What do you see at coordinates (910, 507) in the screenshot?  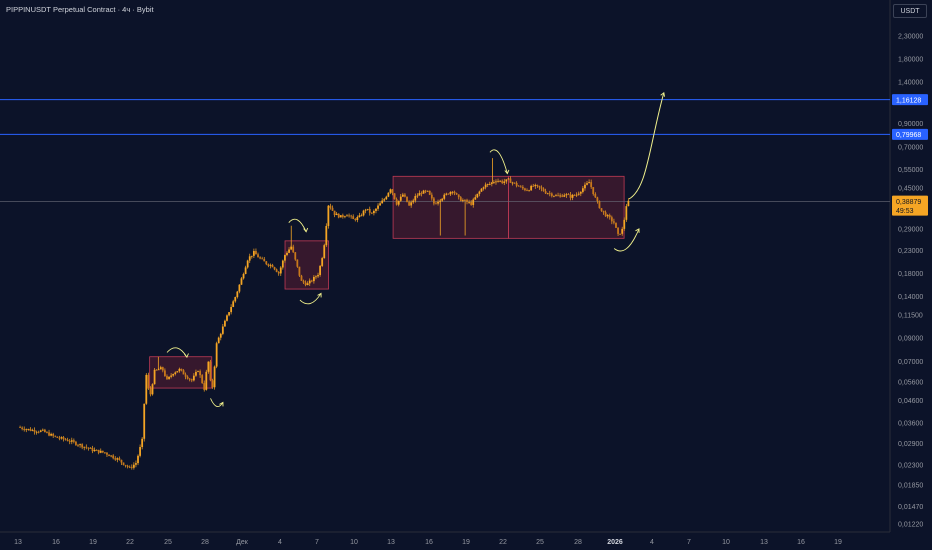 I see `y-tick-label: 0,01470` at bounding box center [910, 507].